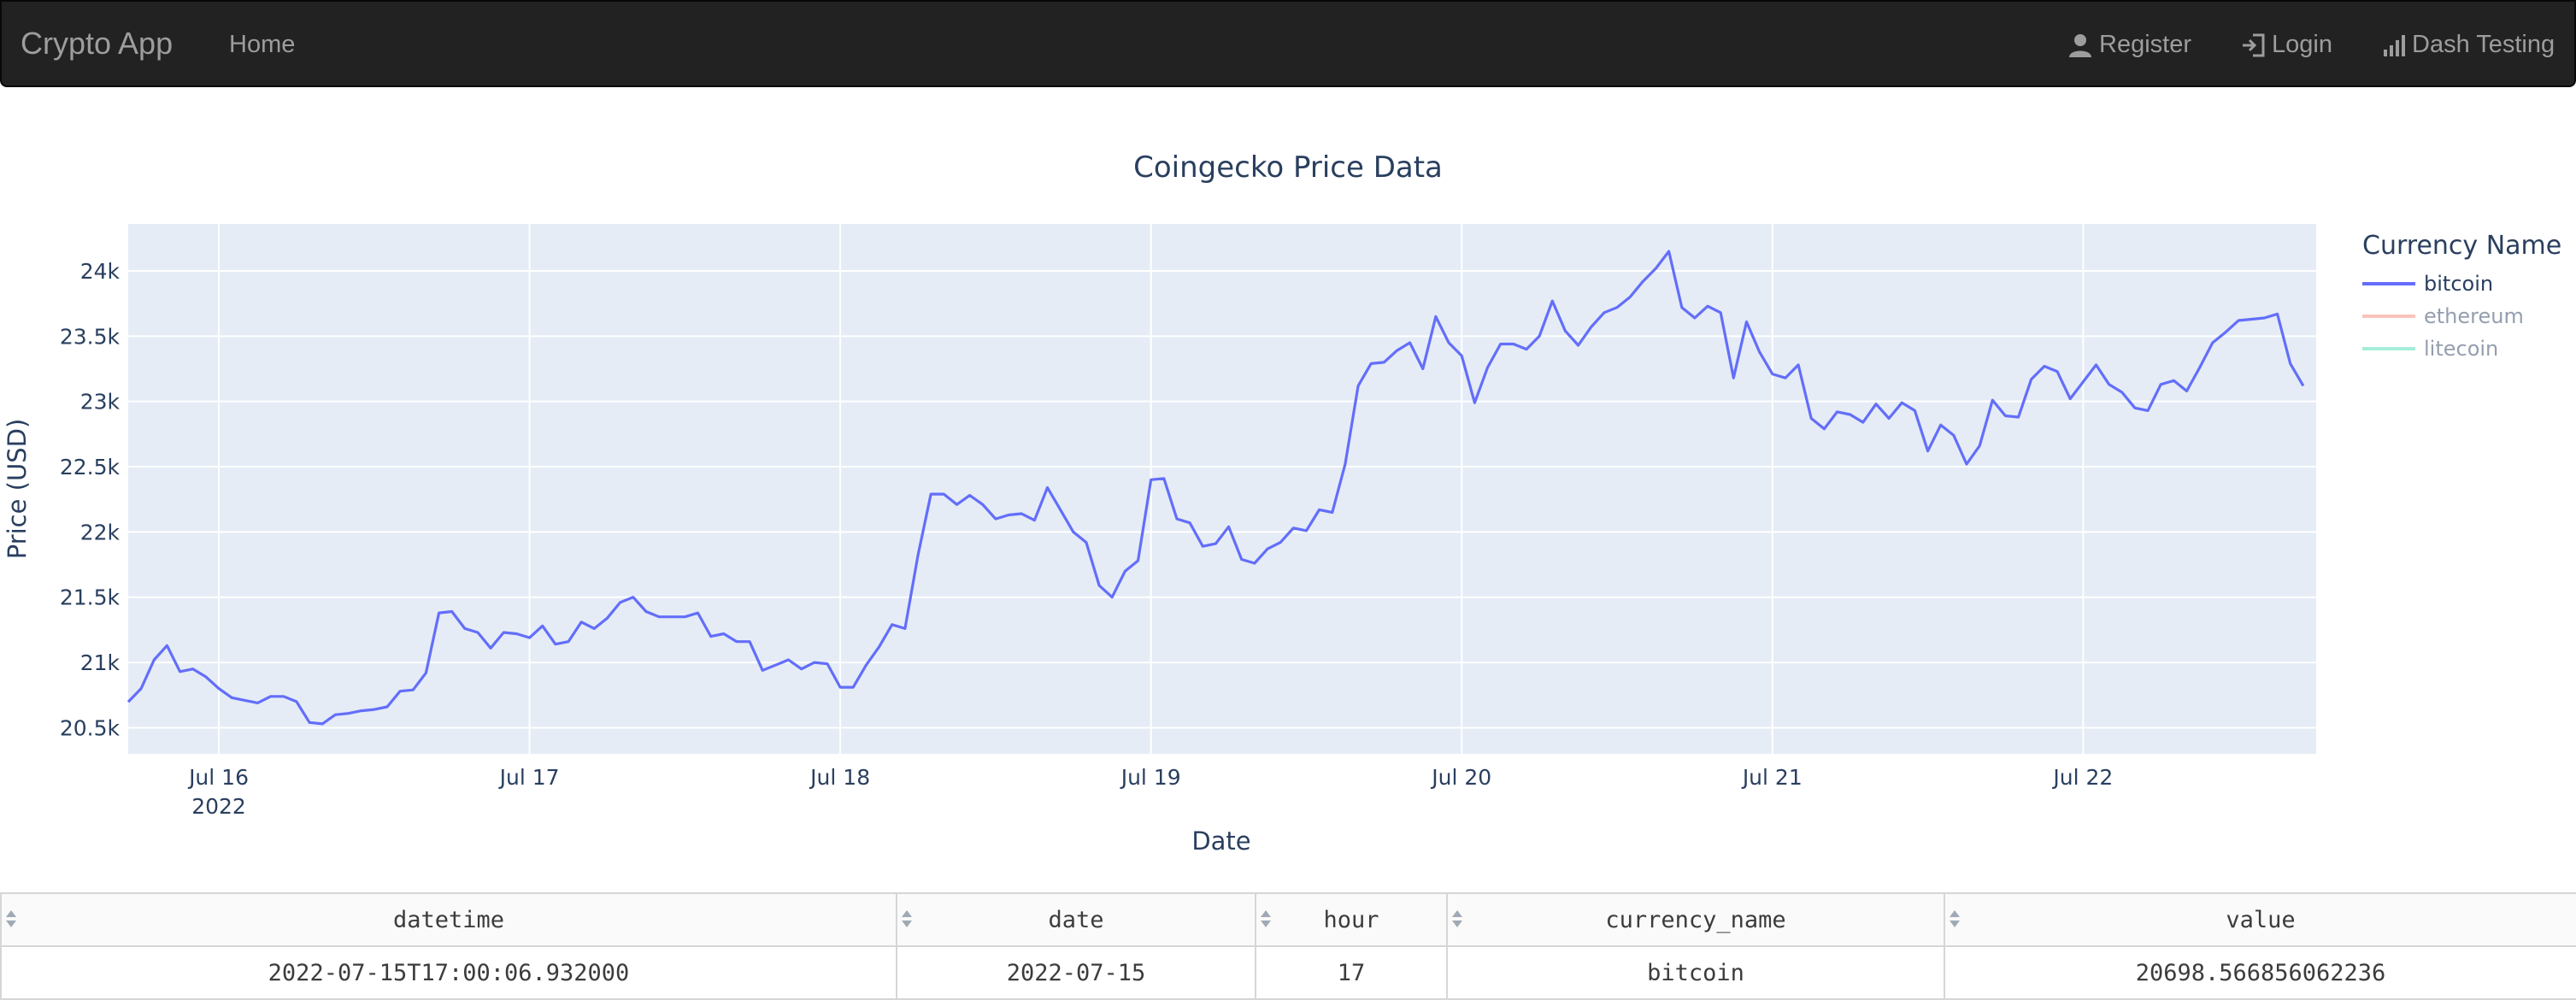  I want to click on table-header-row: datetime date hour currency_name value, so click(1288, 919).